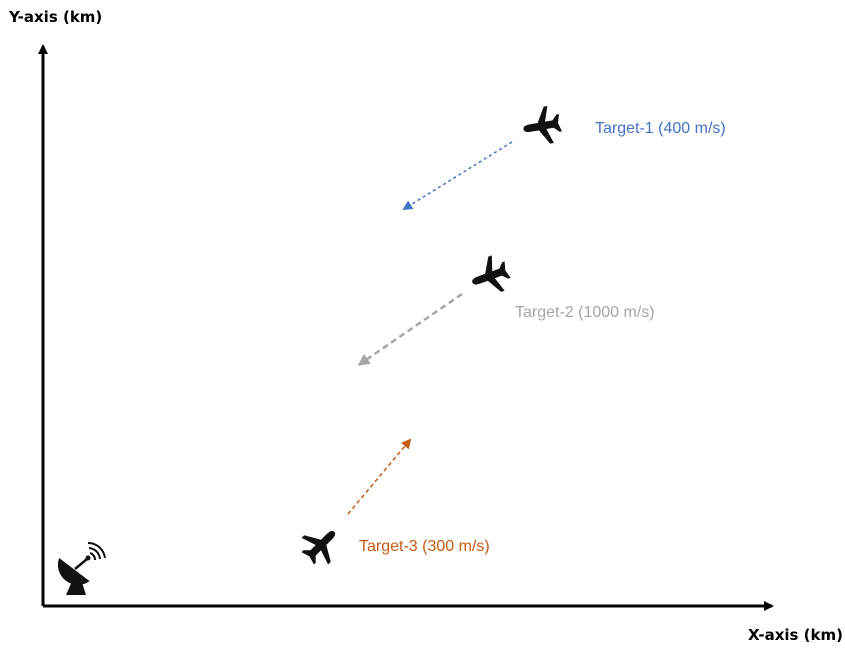 This screenshot has width=845, height=650. What do you see at coordinates (410, 329) in the screenshot?
I see `target-2-trajectory` at bounding box center [410, 329].